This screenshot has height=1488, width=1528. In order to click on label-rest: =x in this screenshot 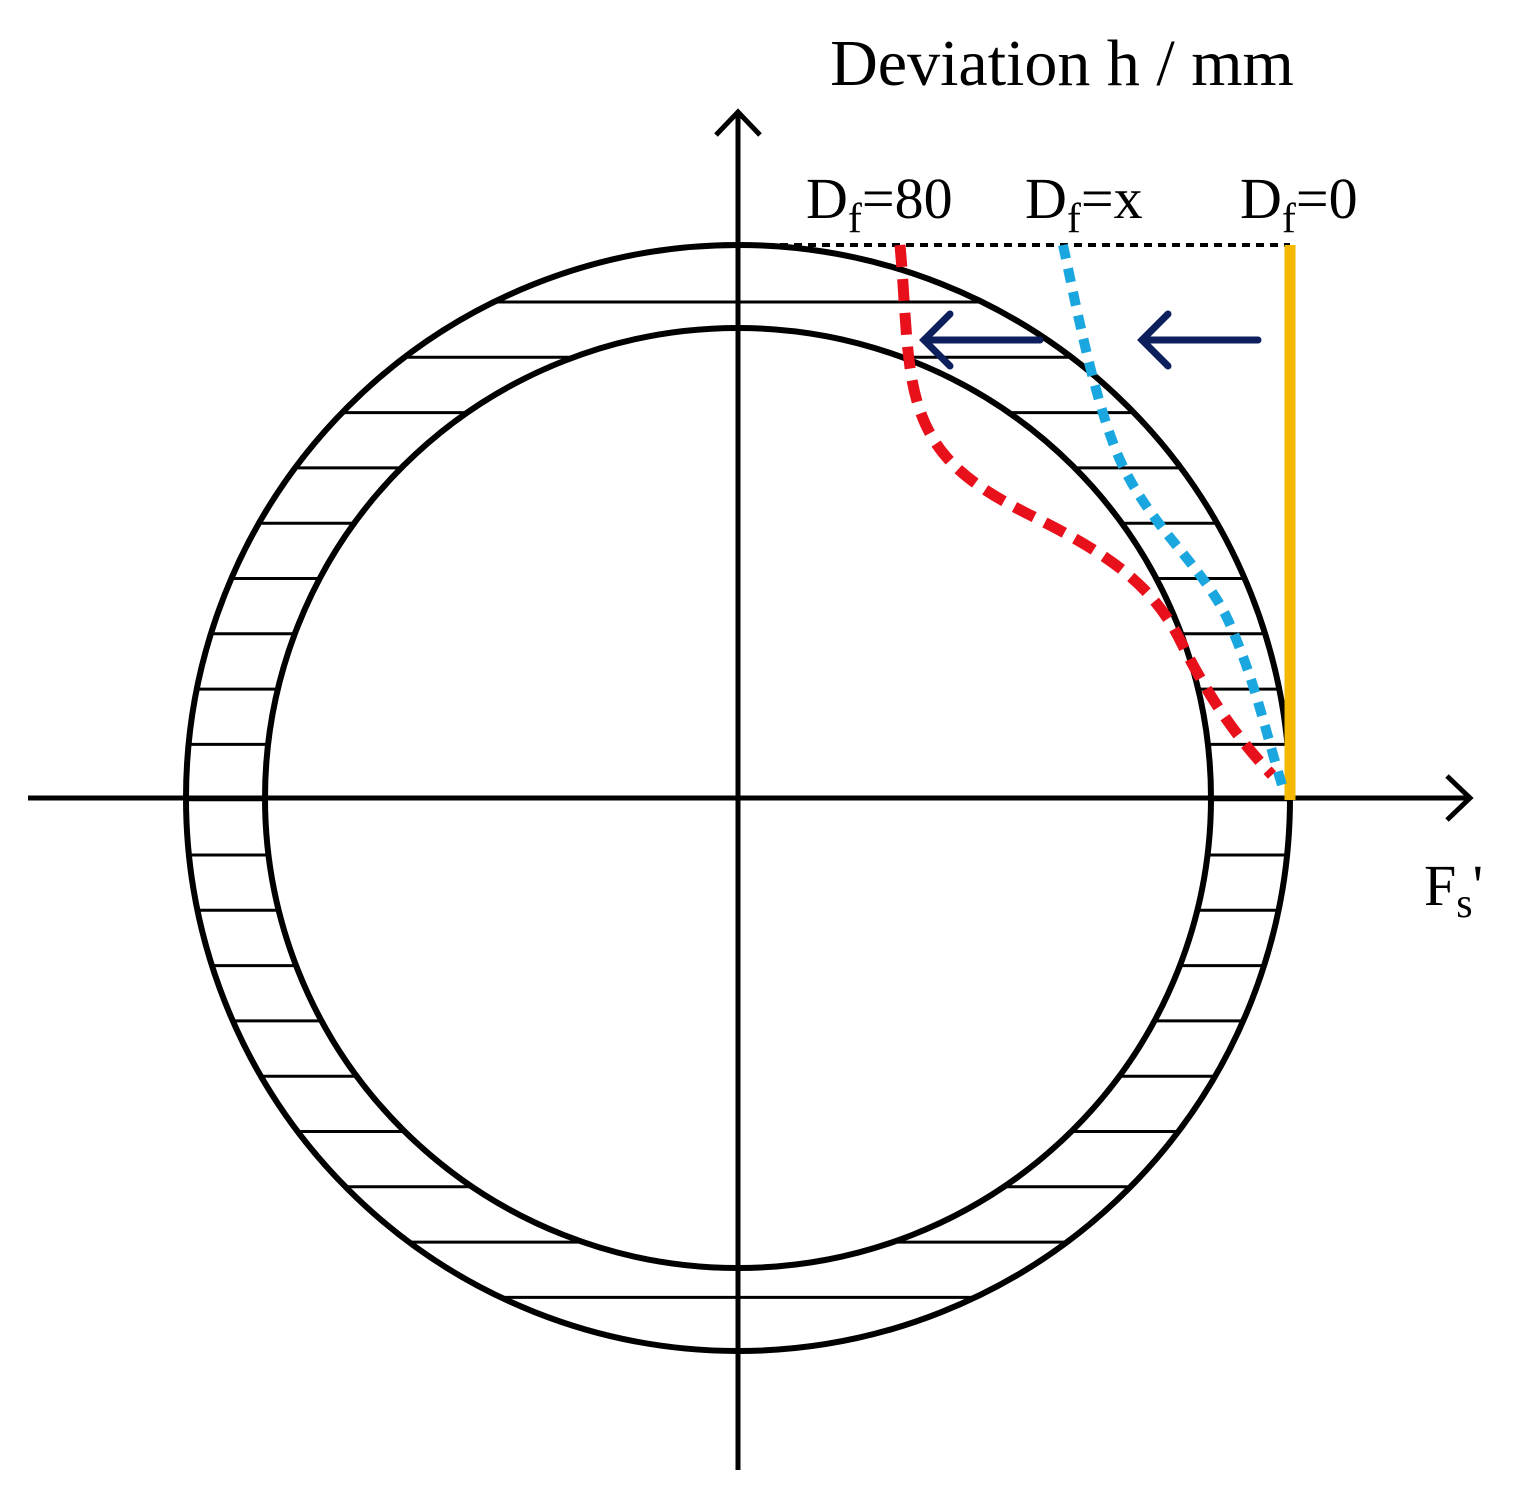, I will do `click(1112, 198)`.